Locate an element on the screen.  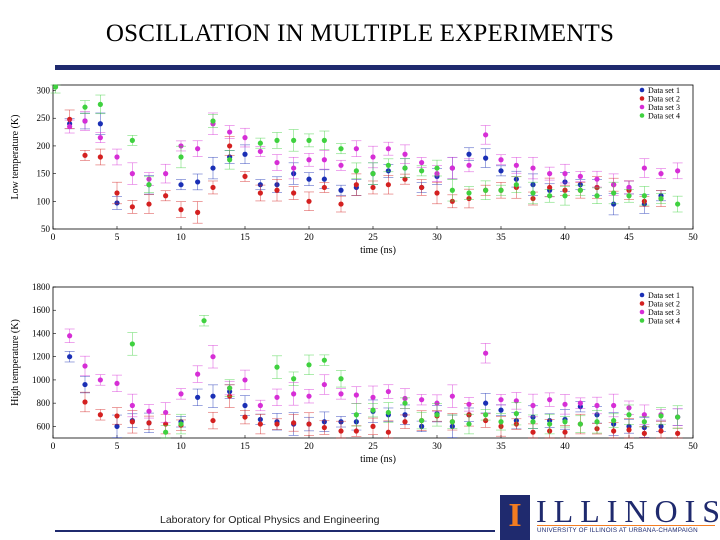
legend-label: Data set 3 is located at coordinates (664, 312).